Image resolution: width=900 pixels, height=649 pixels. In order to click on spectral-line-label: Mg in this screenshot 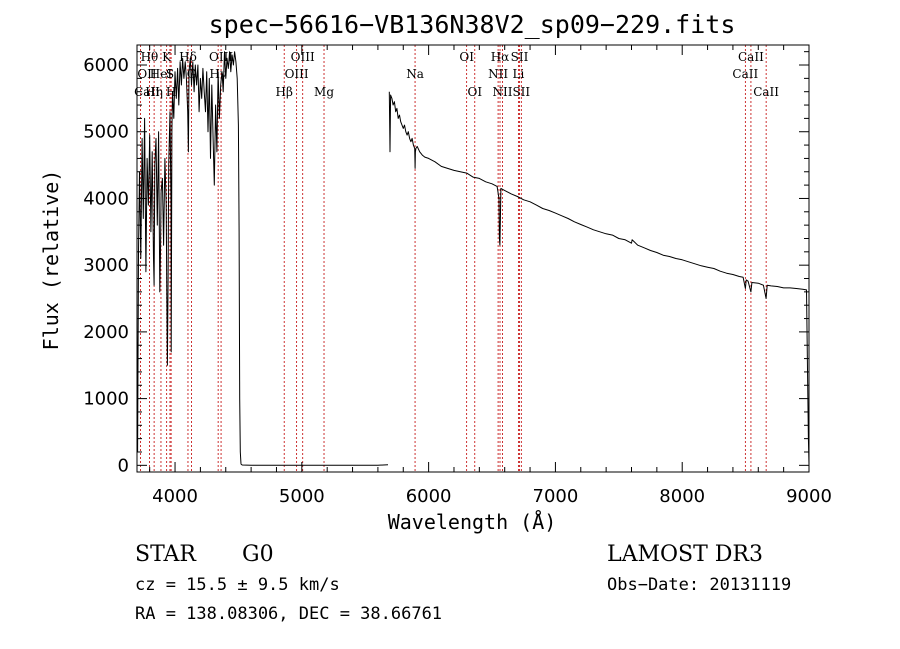, I will do `click(324, 92)`.